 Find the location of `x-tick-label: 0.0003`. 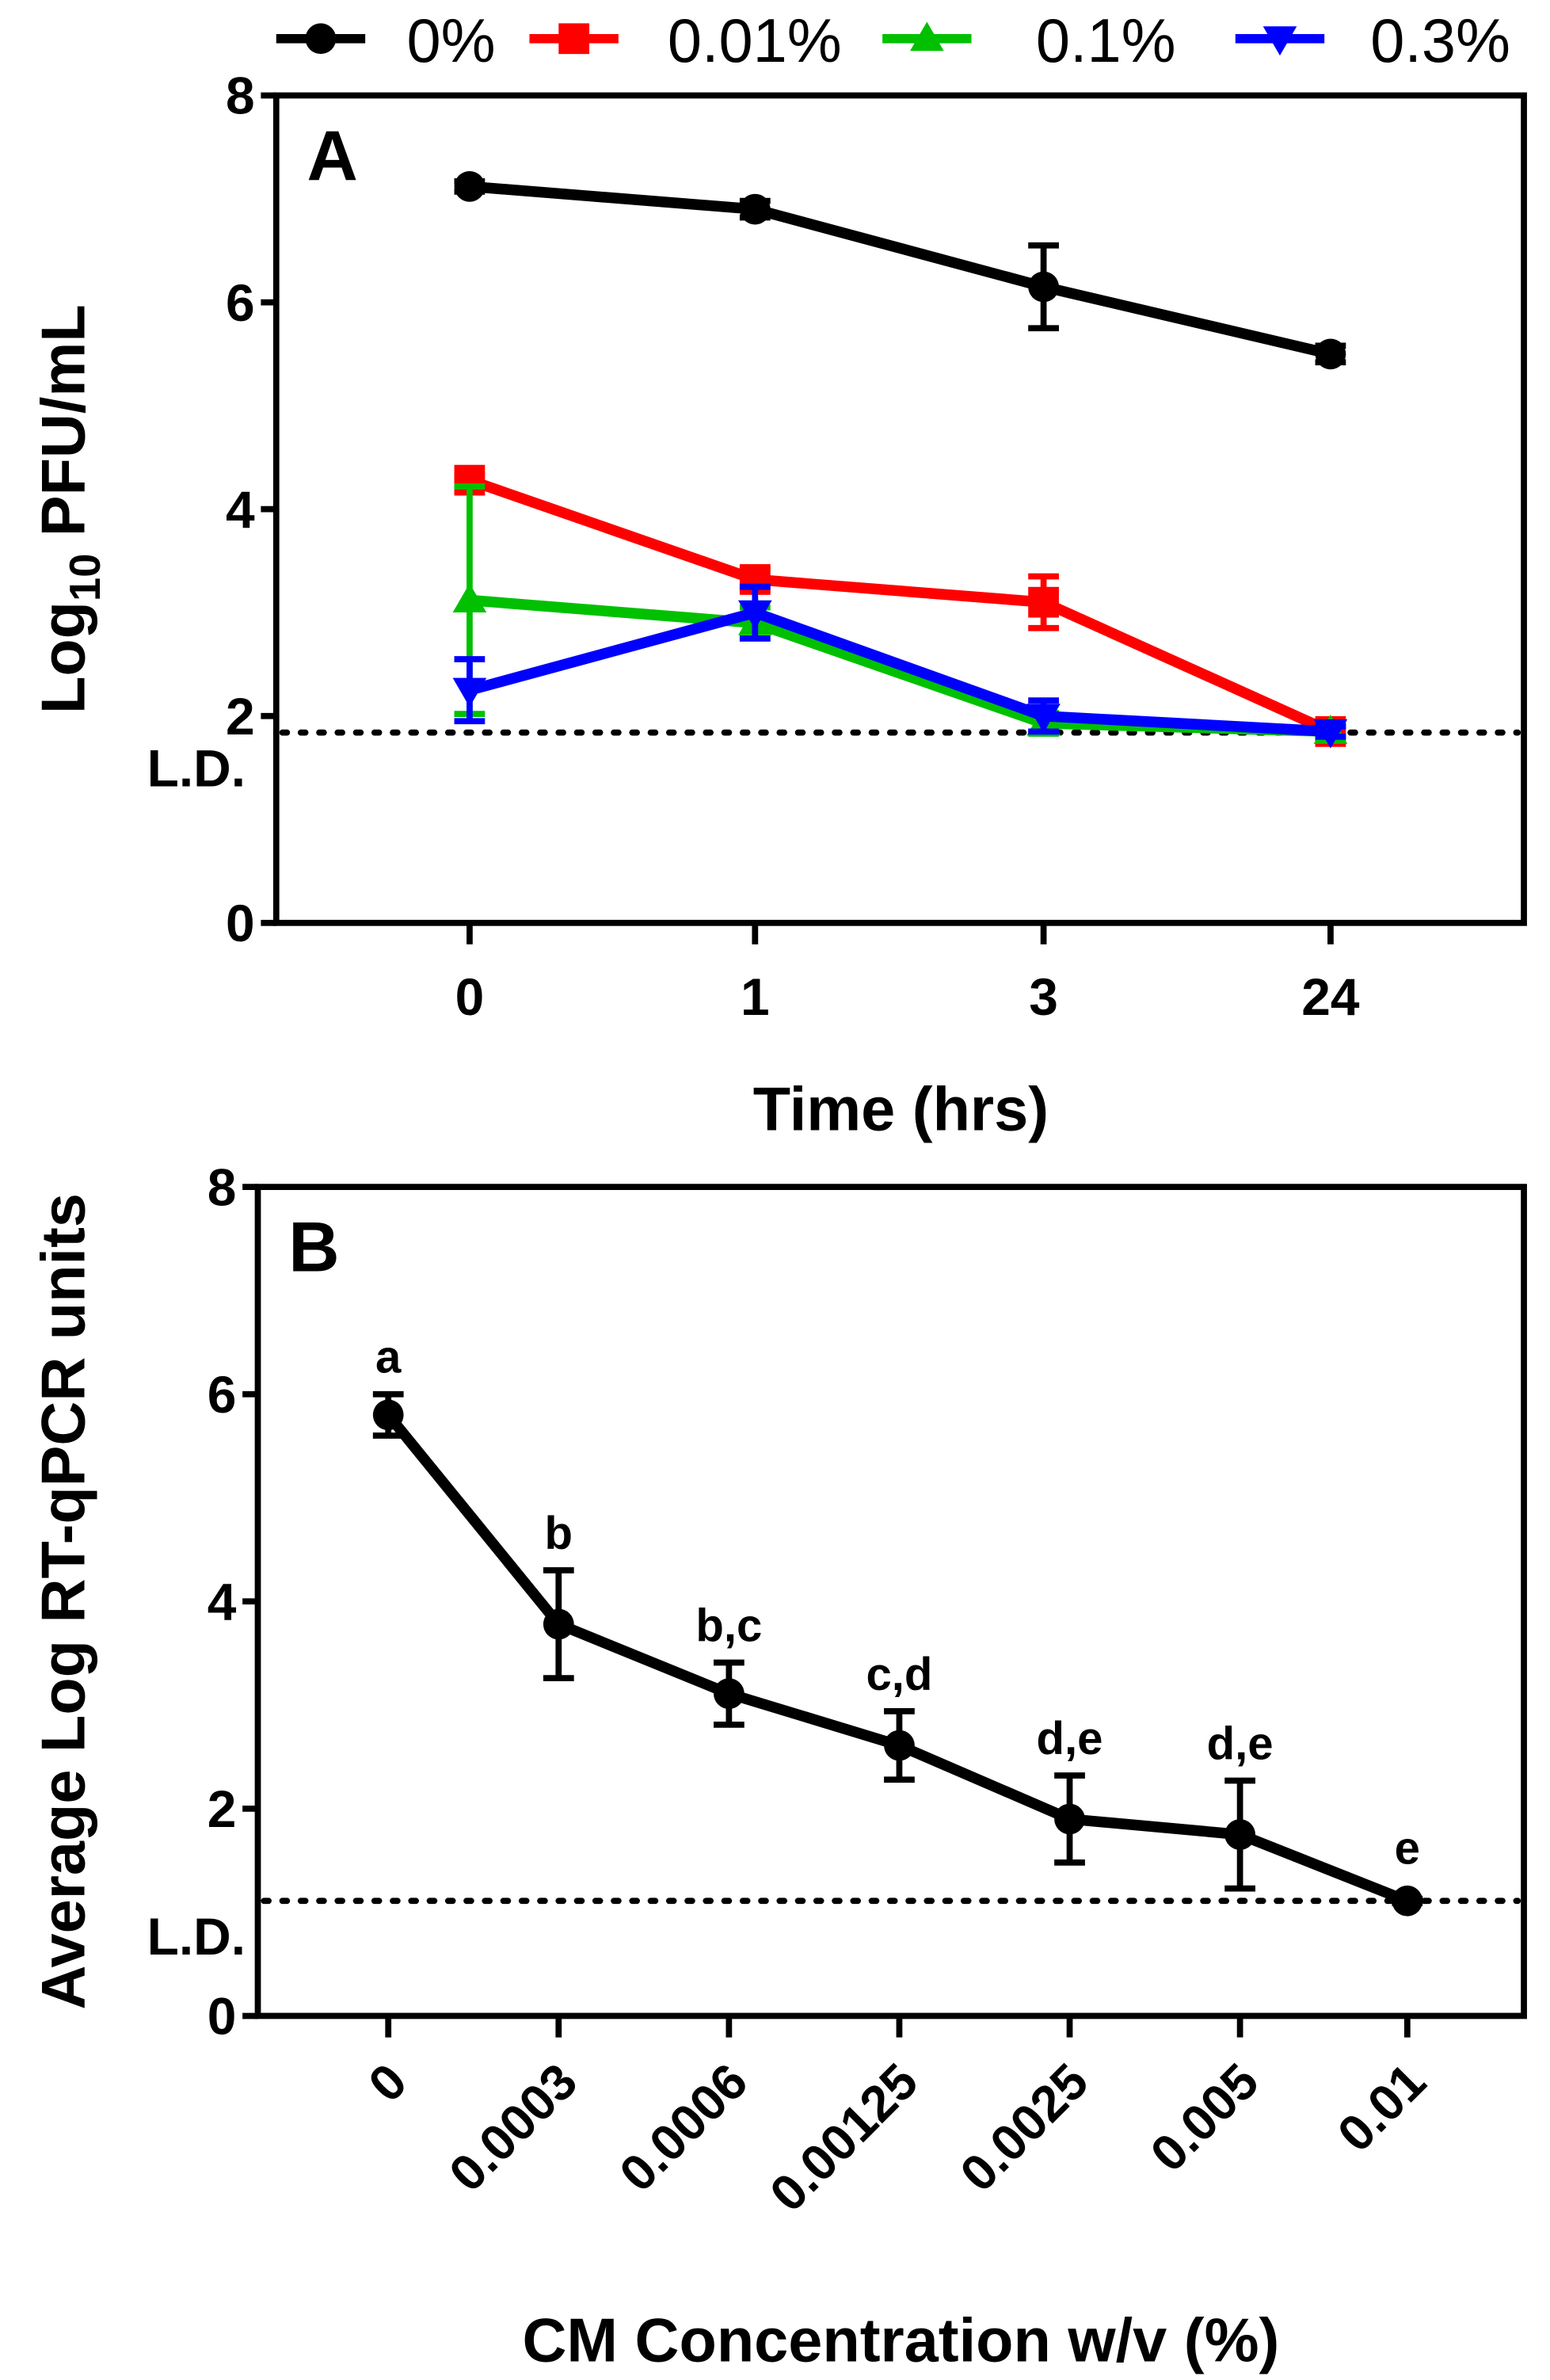

x-tick-label: 0.0003 is located at coordinates (513, 2128).